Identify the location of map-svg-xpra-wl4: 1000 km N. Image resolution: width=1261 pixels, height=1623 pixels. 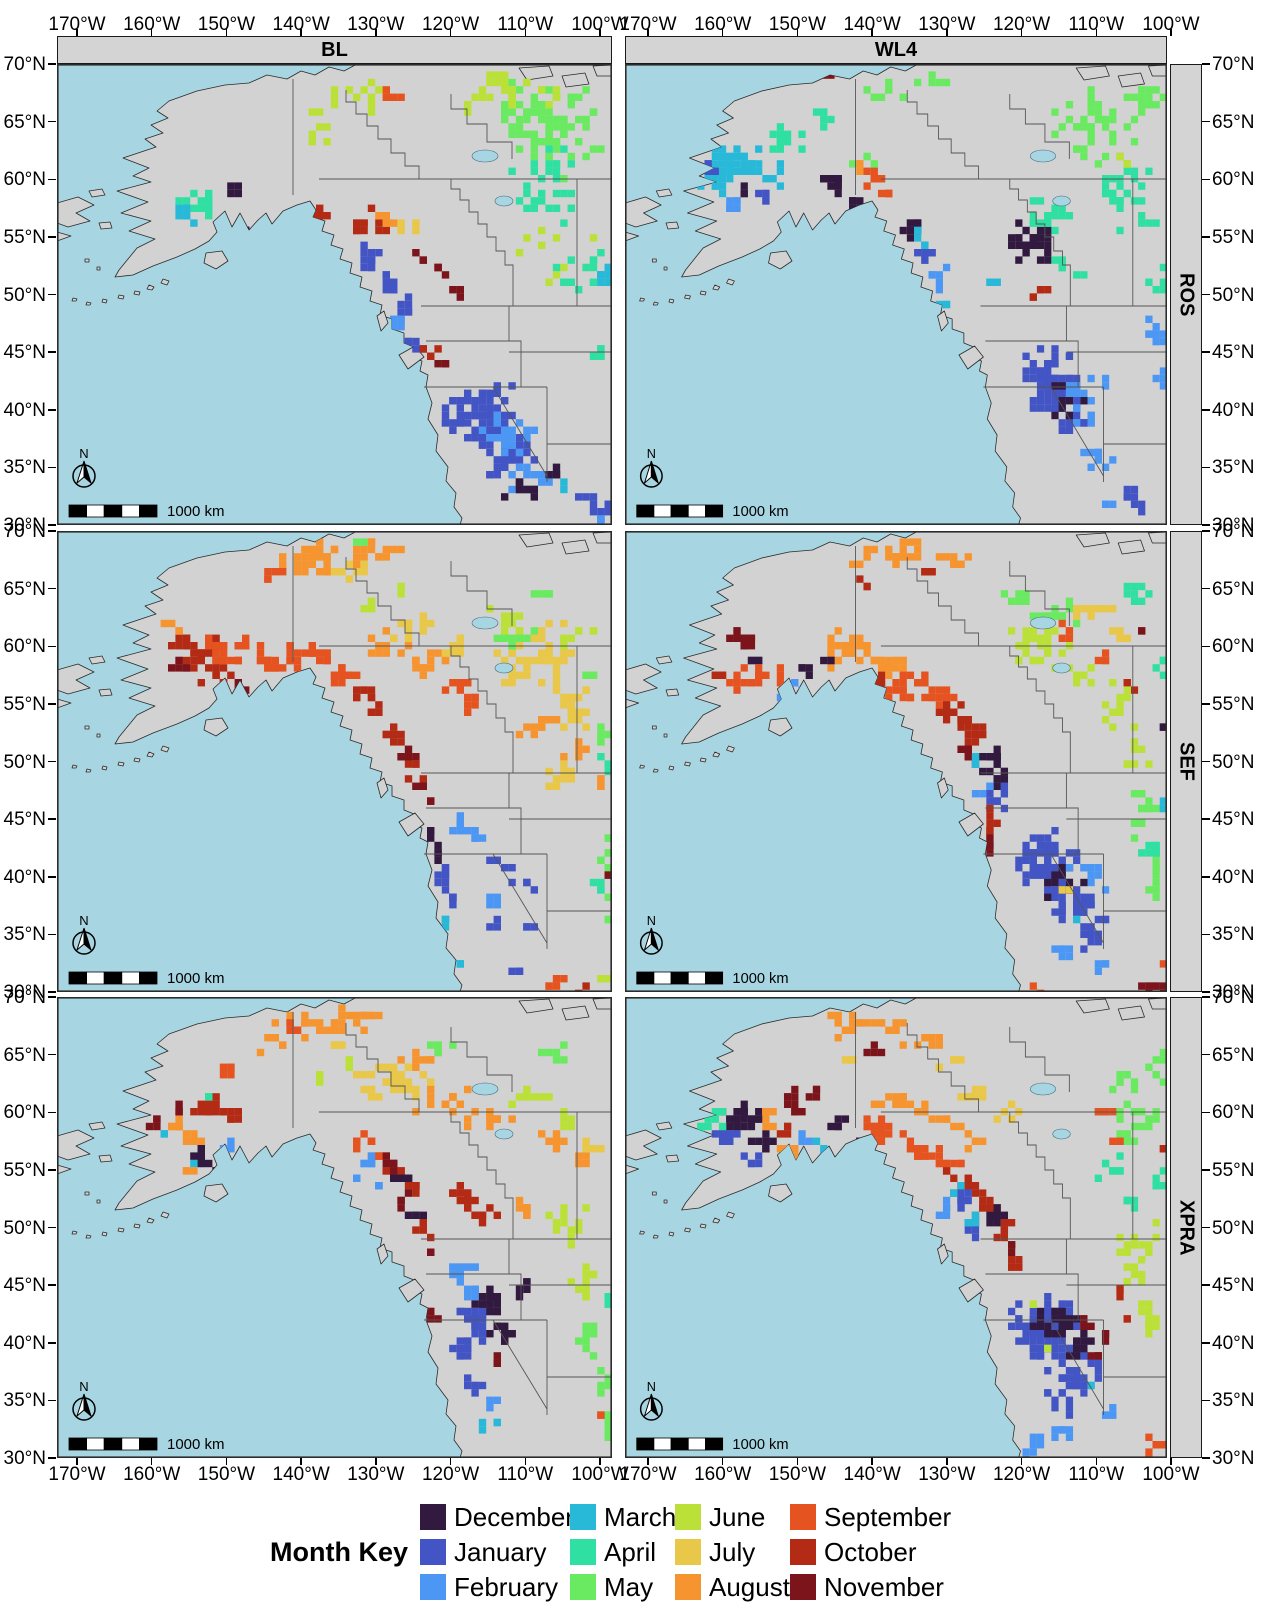
(896, 1227).